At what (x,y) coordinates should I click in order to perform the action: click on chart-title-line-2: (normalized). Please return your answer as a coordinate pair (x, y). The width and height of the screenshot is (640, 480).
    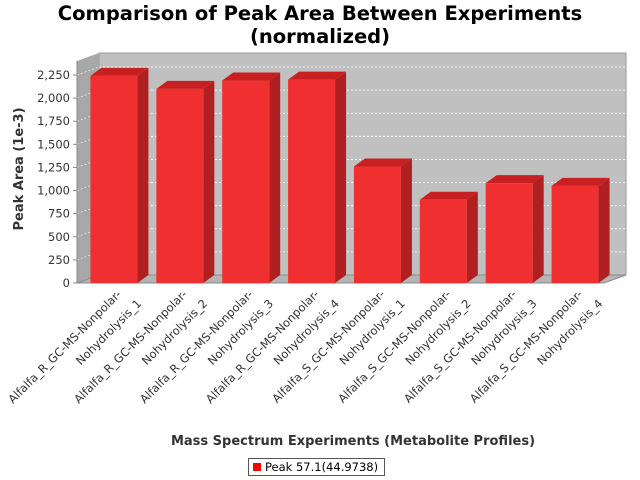
    Looking at the image, I should click on (320, 36).